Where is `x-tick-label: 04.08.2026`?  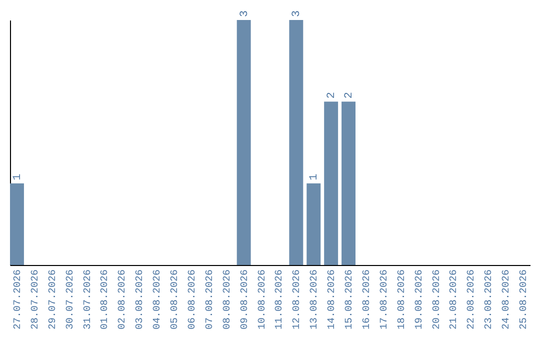
x-tick-label: 04.08.2026 is located at coordinates (158, 300).